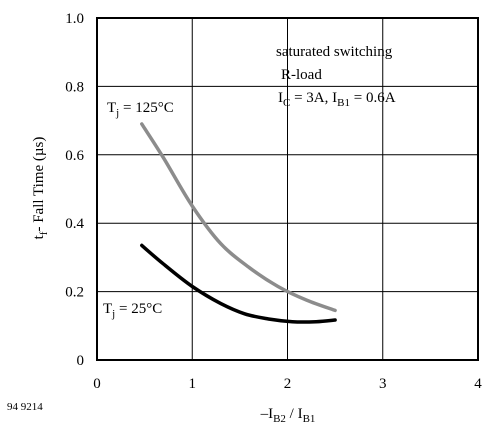 This screenshot has height=431, width=482. What do you see at coordinates (74, 224) in the screenshot?
I see `y-tick-label: 0.4` at bounding box center [74, 224].